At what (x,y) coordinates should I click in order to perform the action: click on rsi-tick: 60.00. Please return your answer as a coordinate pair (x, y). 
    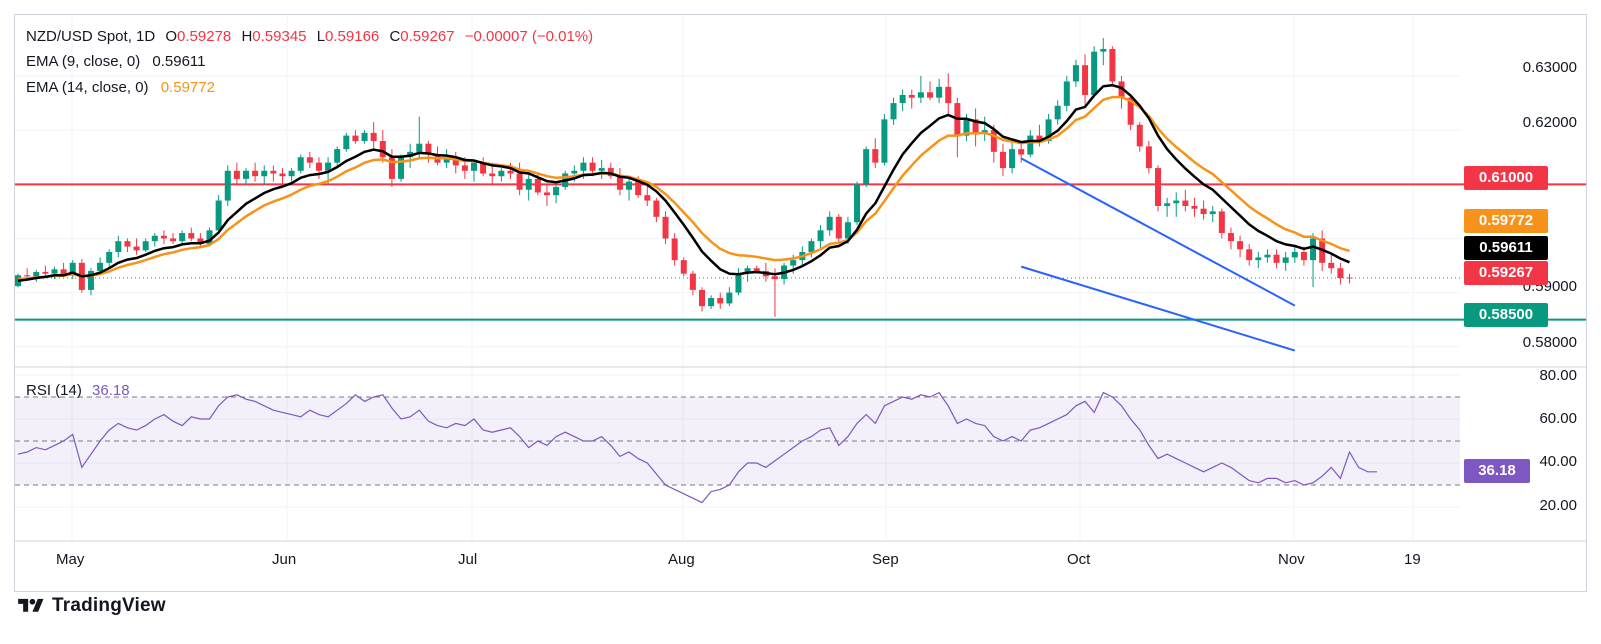
    Looking at the image, I should click on (1558, 418).